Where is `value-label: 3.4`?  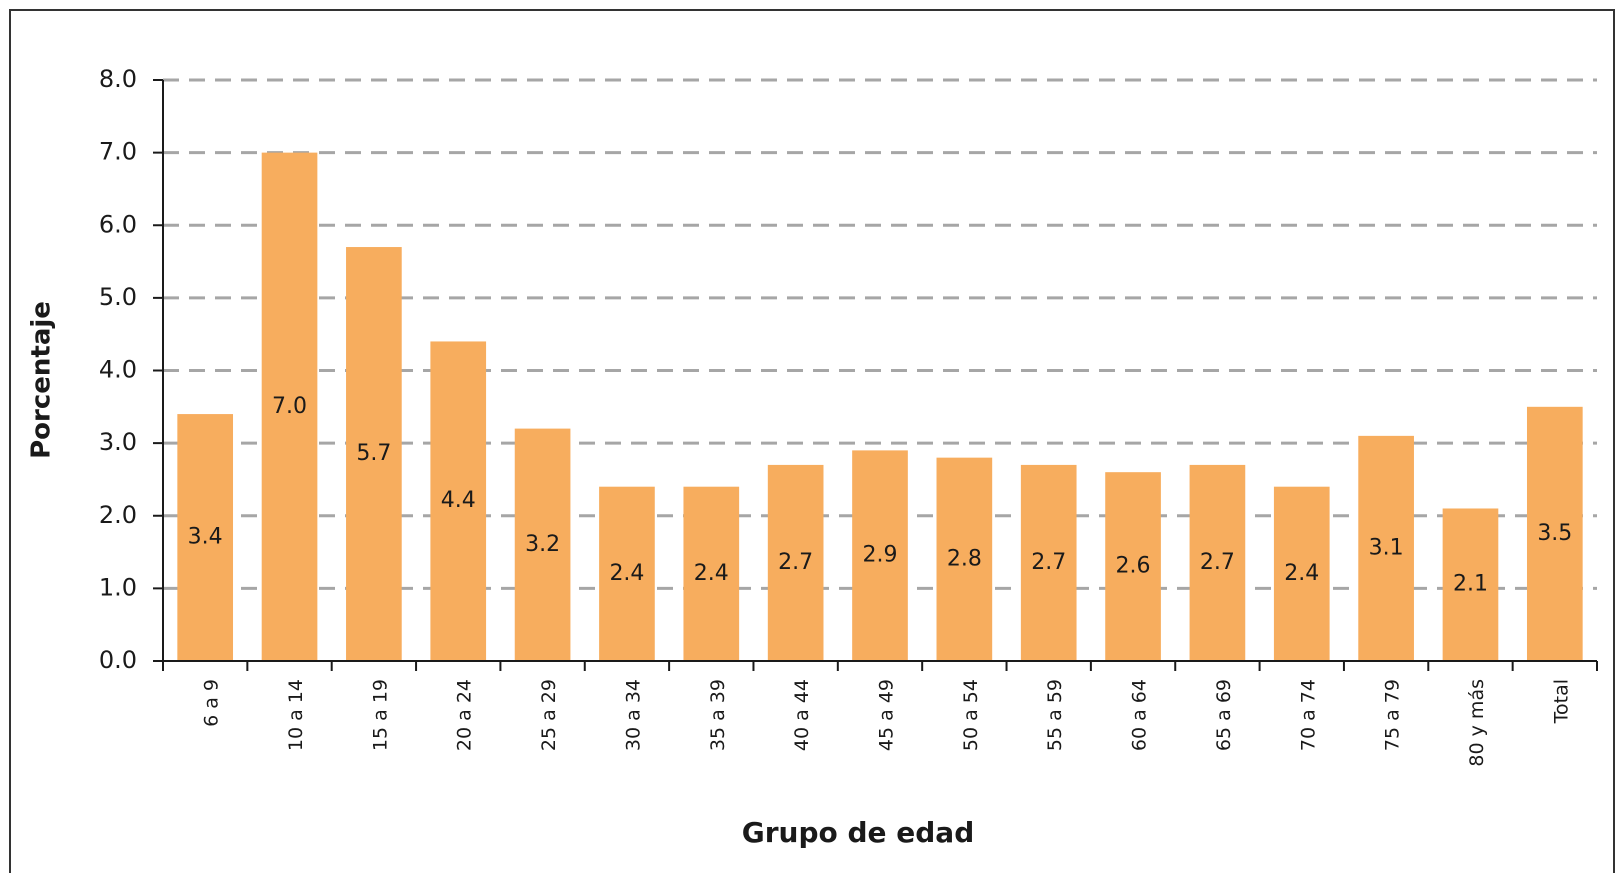
value-label: 3.4 is located at coordinates (205, 537).